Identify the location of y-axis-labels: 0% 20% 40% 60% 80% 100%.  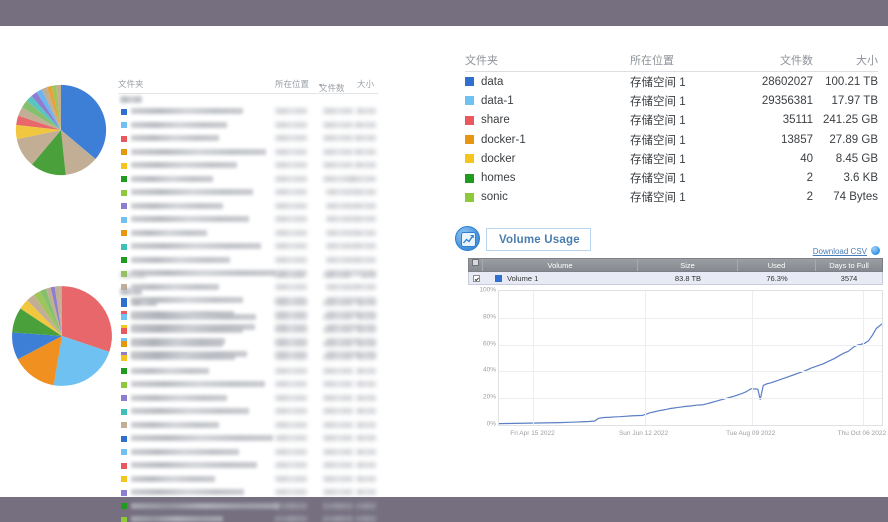
(483, 357).